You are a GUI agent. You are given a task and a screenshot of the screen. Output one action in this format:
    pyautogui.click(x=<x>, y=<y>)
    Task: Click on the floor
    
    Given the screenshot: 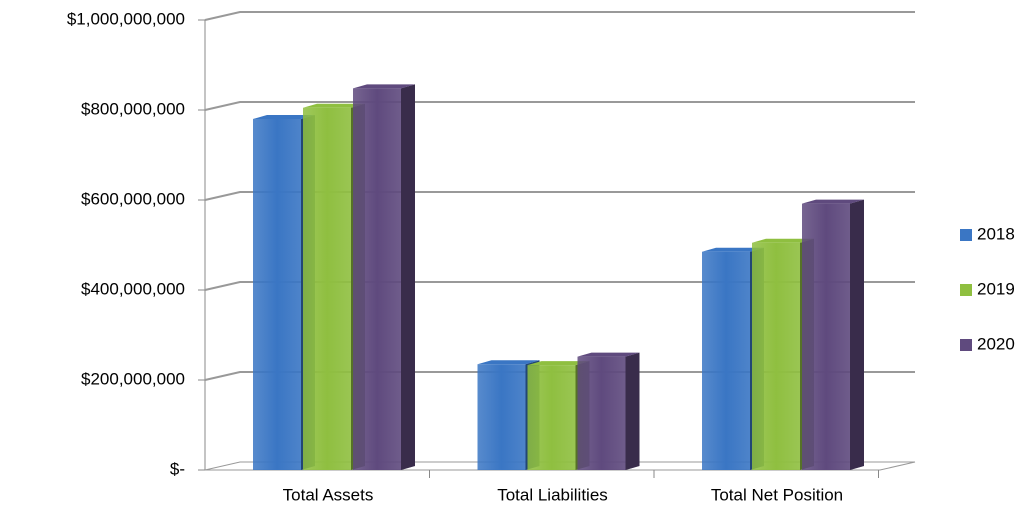 What is the action you would take?
    pyautogui.click(x=560, y=466)
    